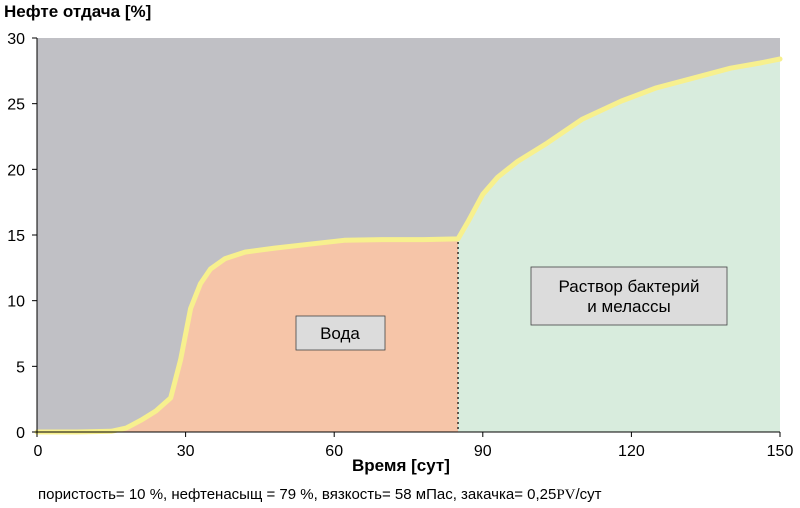 The width and height of the screenshot is (800, 508). What do you see at coordinates (78, 11) in the screenshot?
I see `y-axis-title: Нефте отдача [%]` at bounding box center [78, 11].